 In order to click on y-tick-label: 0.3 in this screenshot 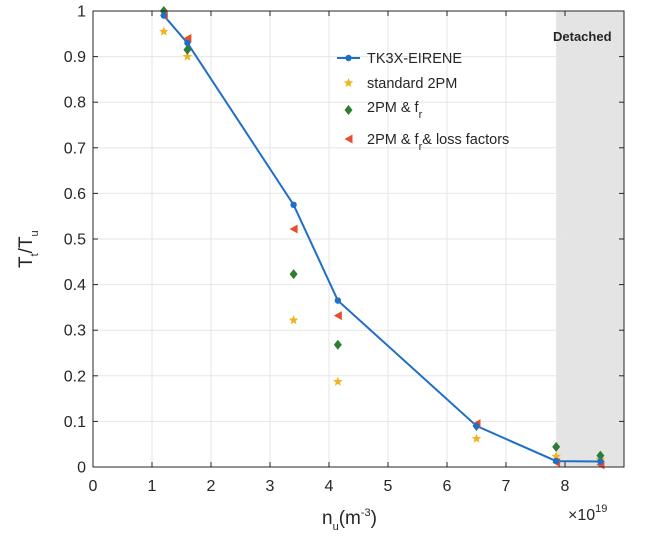, I will do `click(75, 331)`.